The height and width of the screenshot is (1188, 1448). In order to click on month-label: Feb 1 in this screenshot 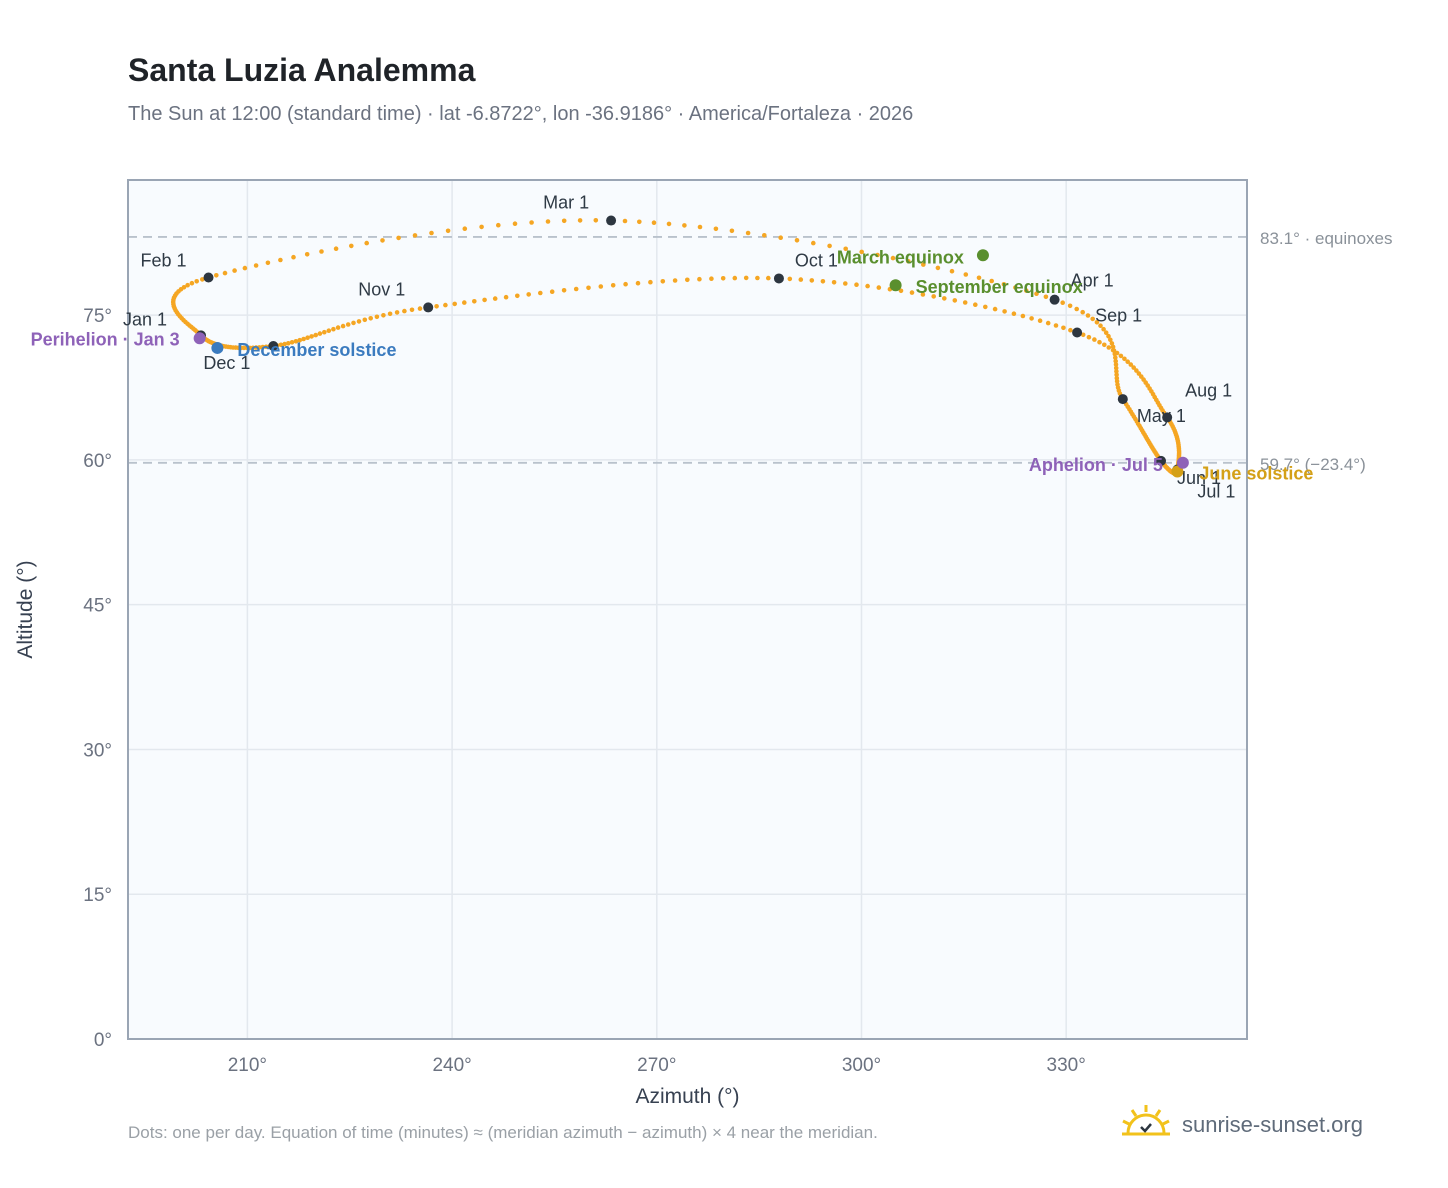, I will do `click(164, 260)`.